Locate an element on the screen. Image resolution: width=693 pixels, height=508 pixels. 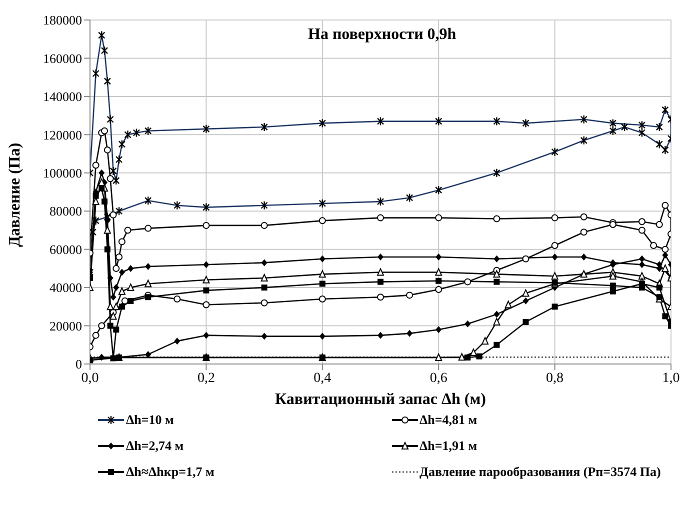
x-tick-label: 1,0 is located at coordinates (671, 378).